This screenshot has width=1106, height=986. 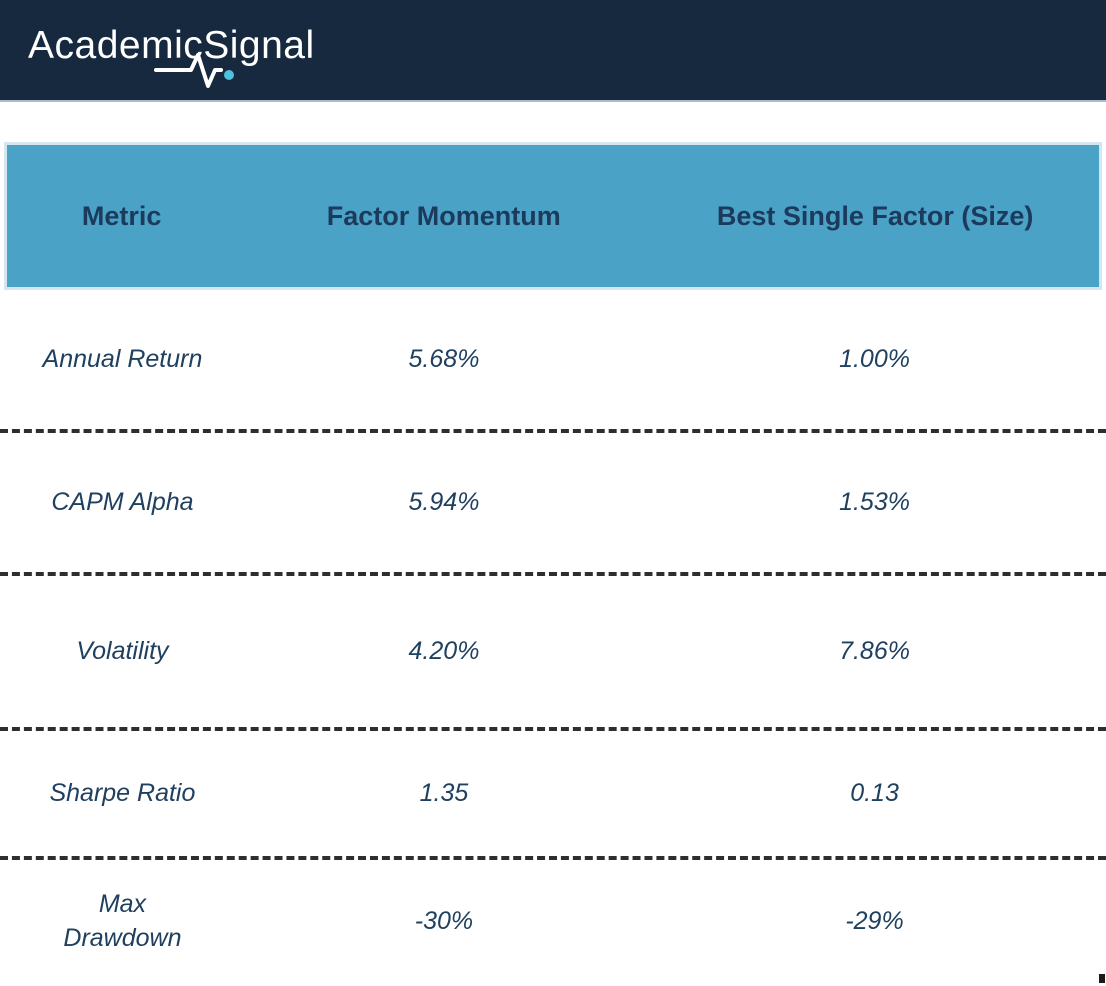 What do you see at coordinates (553, 922) in the screenshot?
I see `table-row-max-drawdown: Max Drawdown -30% -29%` at bounding box center [553, 922].